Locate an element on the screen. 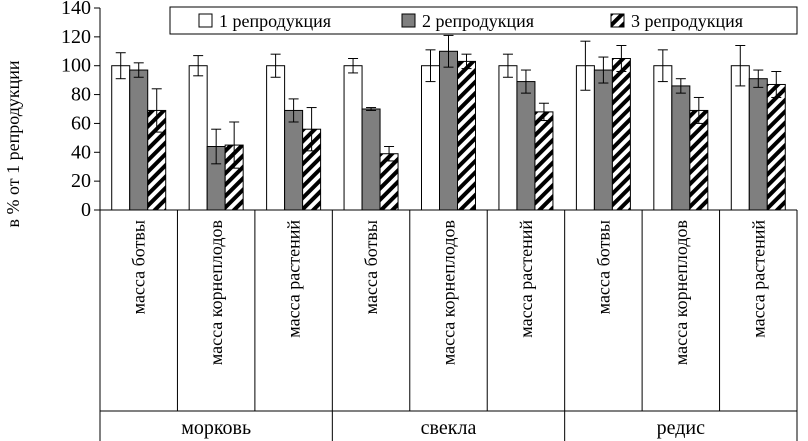 Image resolution: width=808 pixels, height=441 pixels. legend-box is located at coordinates (483, 20).